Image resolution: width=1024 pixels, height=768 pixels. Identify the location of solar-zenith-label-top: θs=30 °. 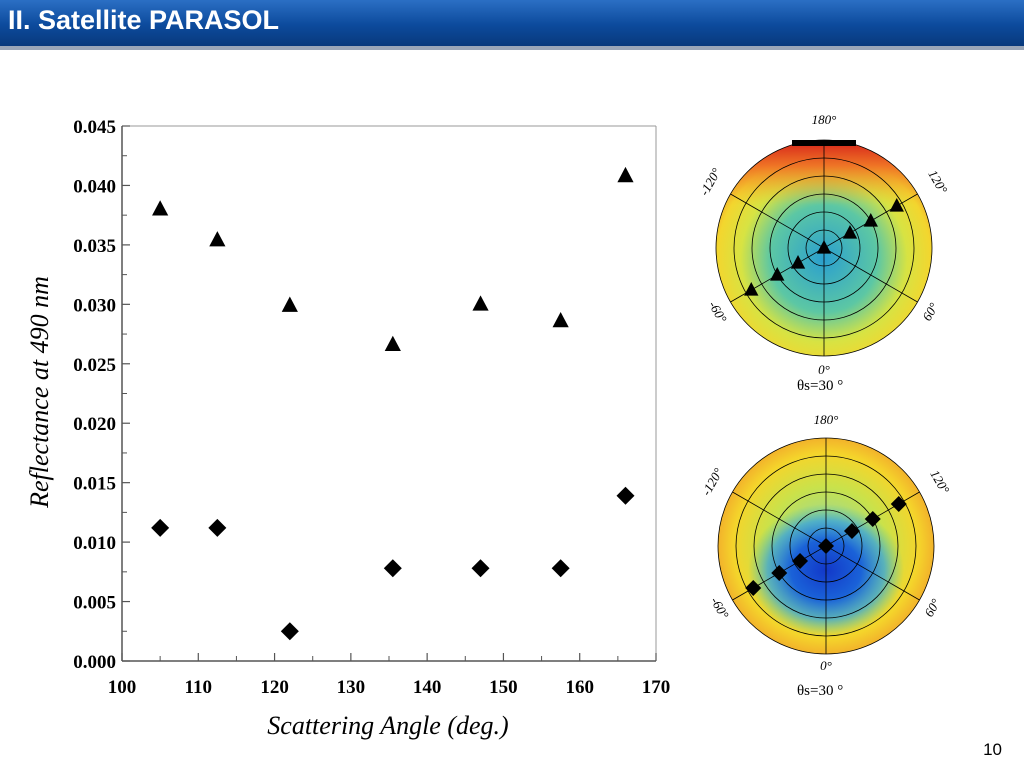
(820, 386).